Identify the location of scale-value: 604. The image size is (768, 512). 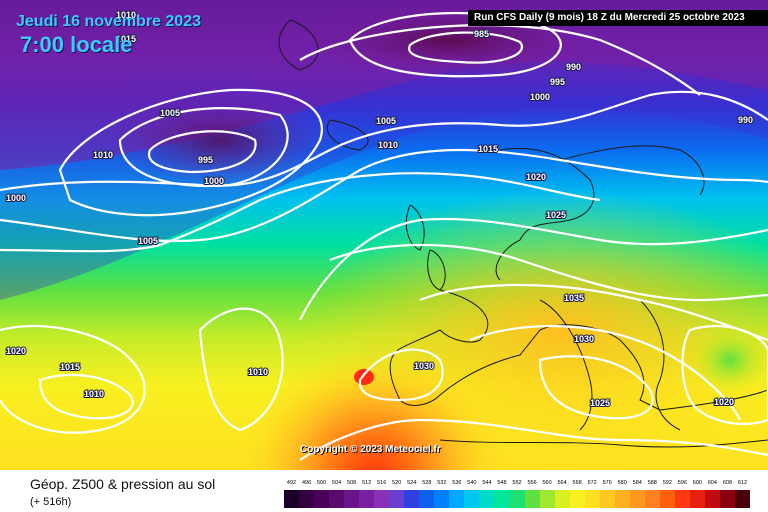
(712, 483).